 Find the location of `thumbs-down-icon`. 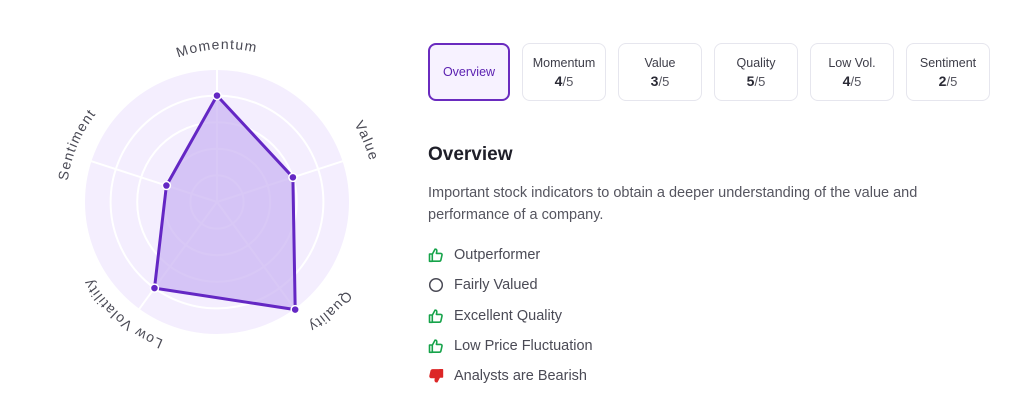

thumbs-down-icon is located at coordinates (436, 376).